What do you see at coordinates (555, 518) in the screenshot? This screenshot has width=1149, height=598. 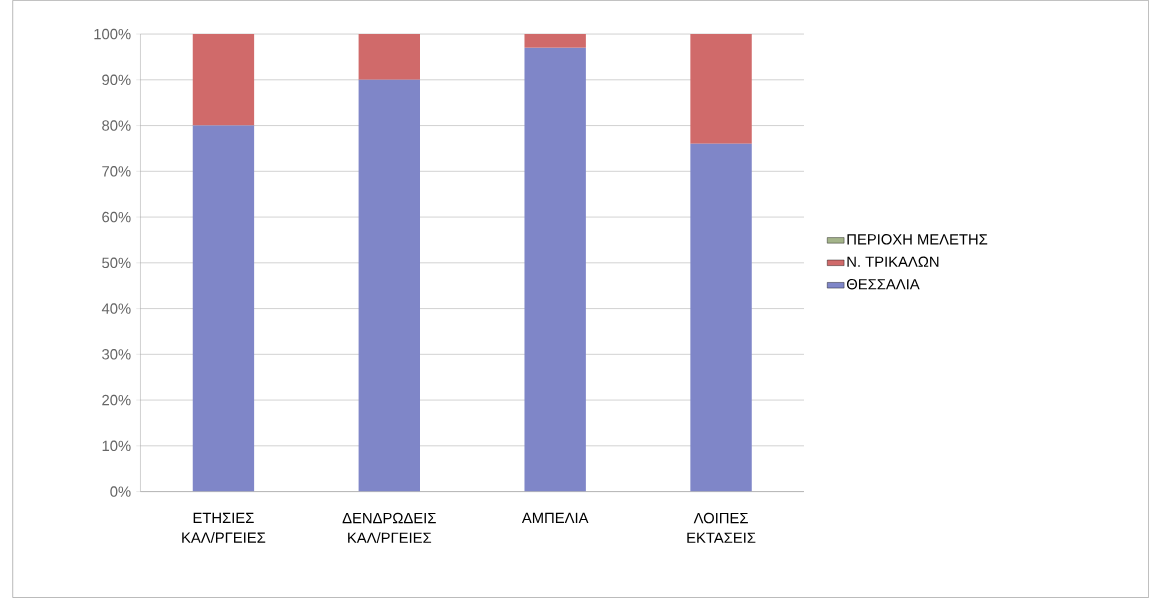 I see `x-tick-label: ΑΜΠΕΛΙΑ` at bounding box center [555, 518].